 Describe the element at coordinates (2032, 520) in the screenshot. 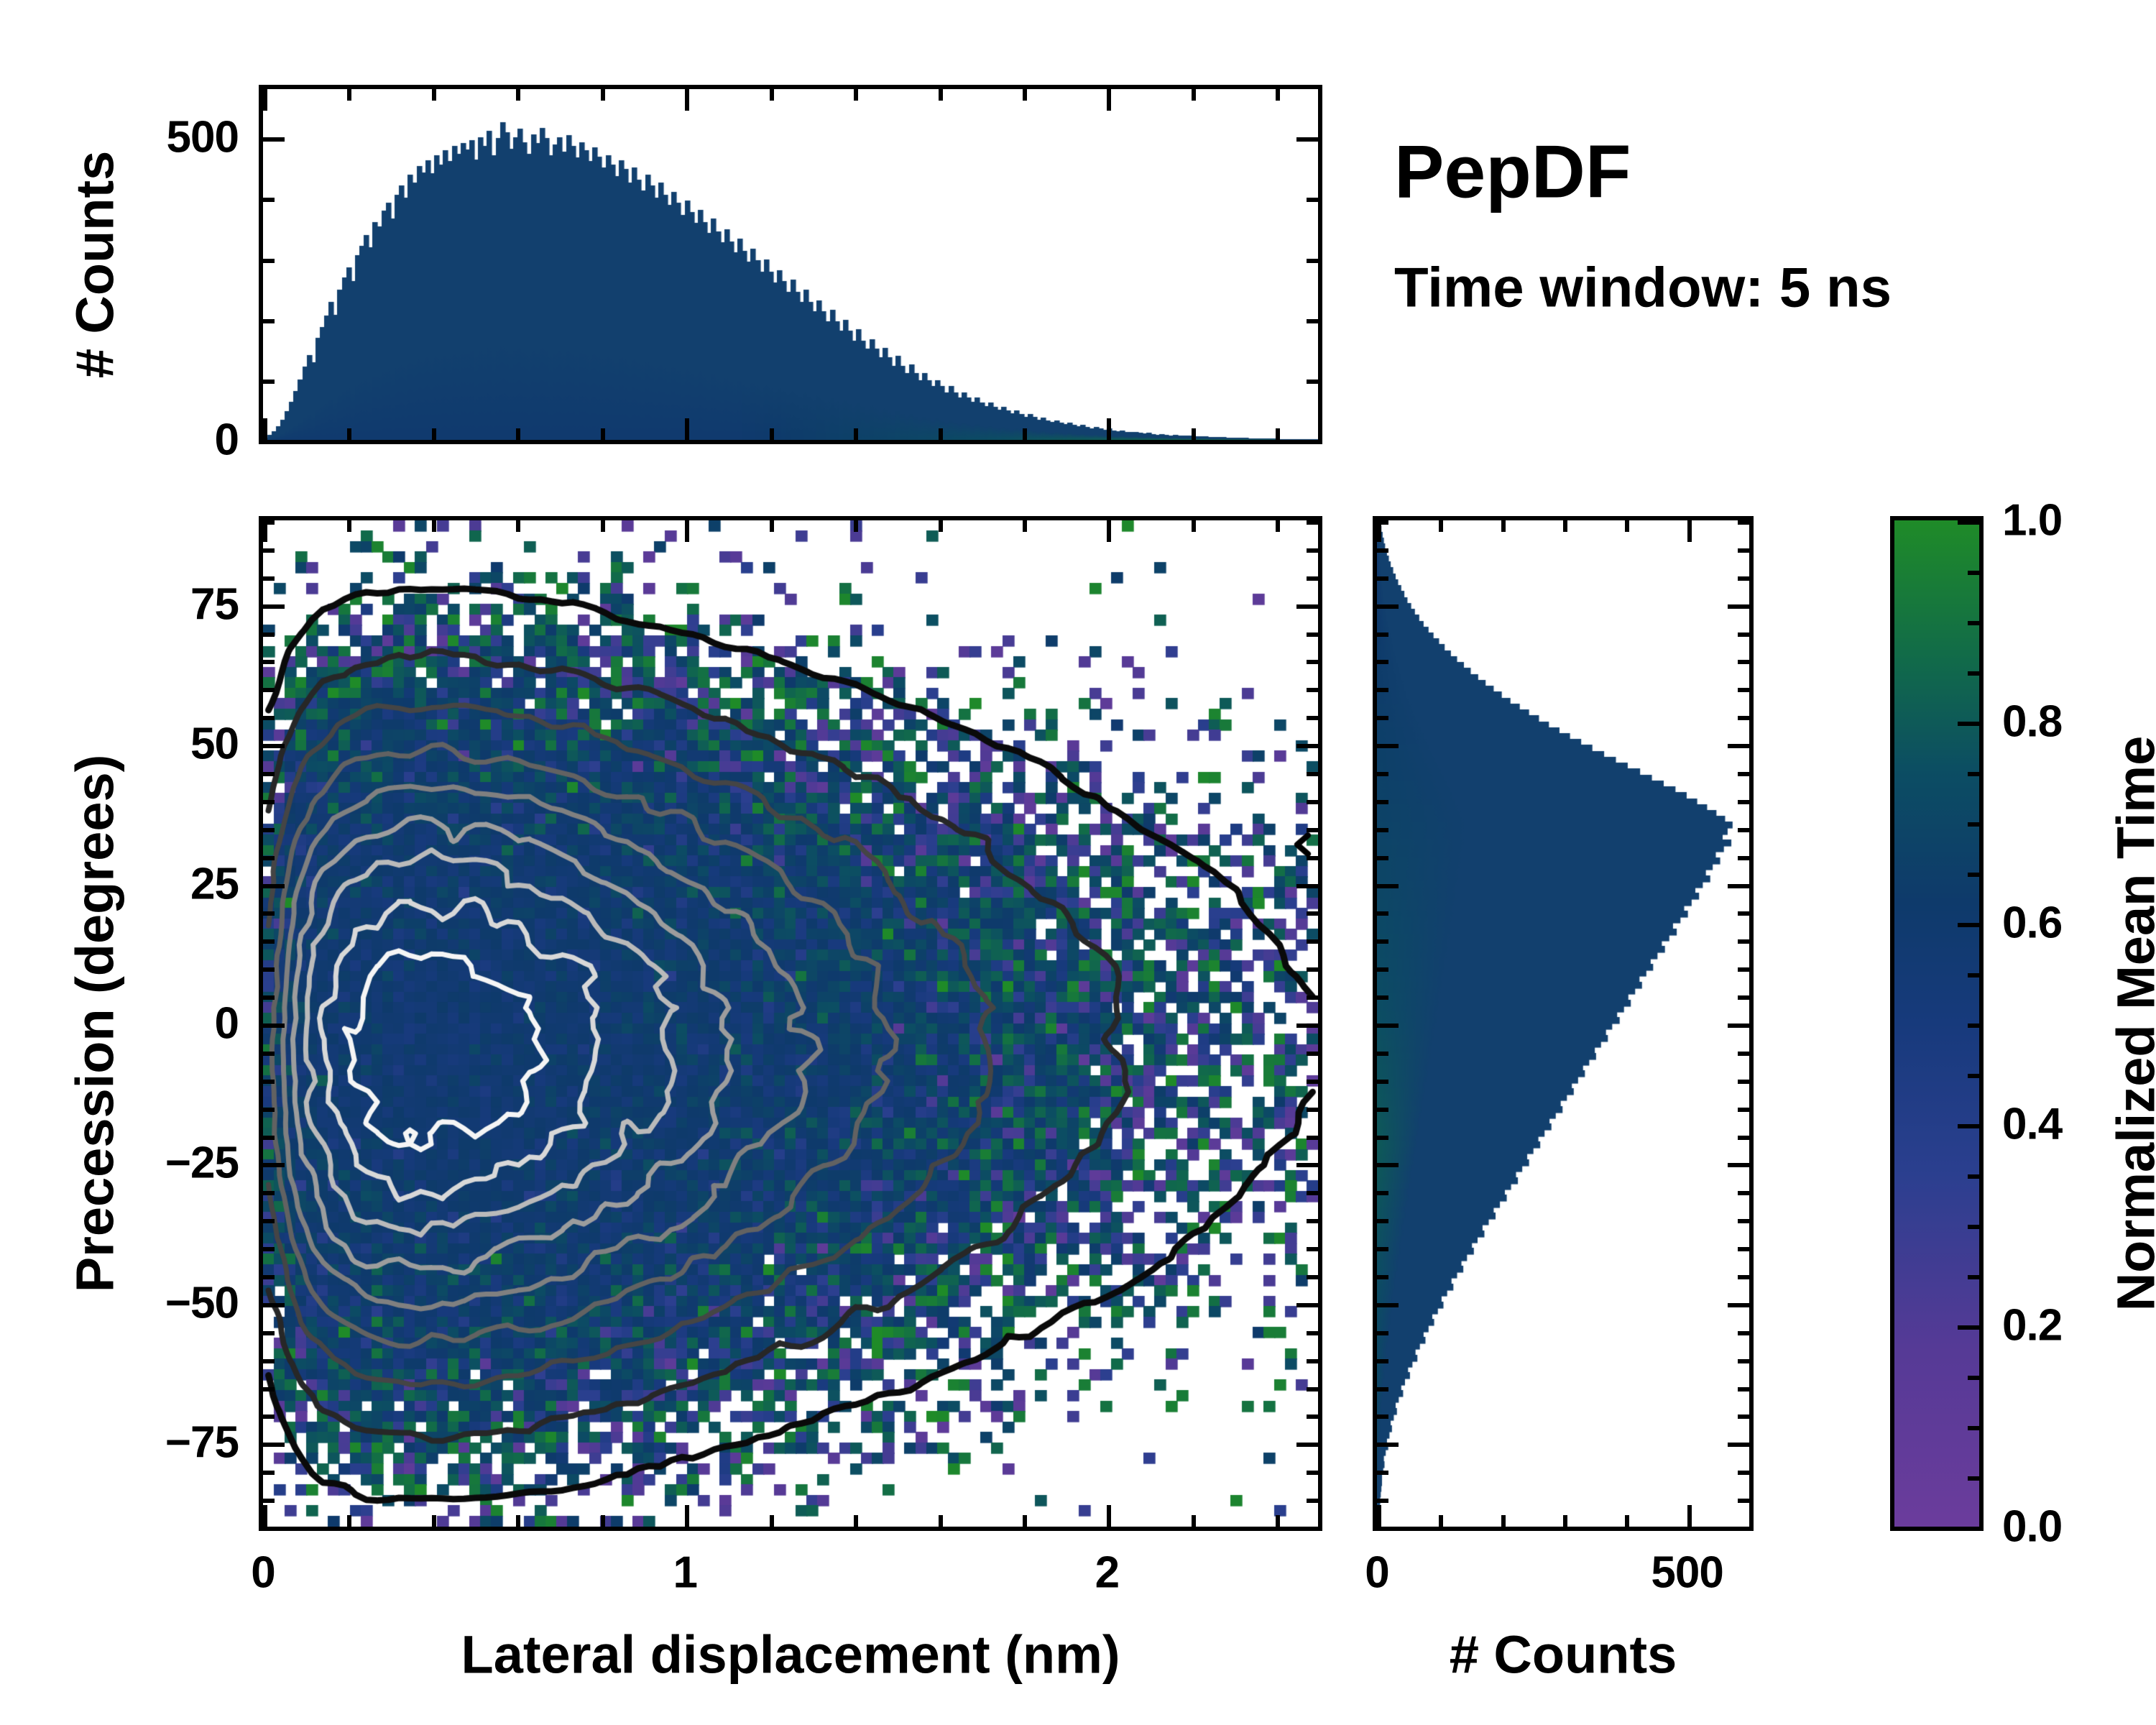

I see `colorbar-tick-label: 1.0` at that location.